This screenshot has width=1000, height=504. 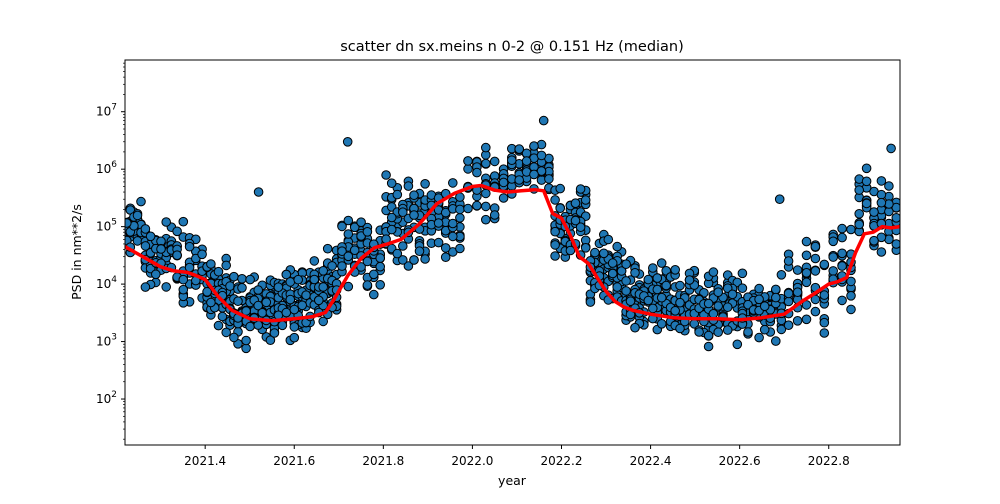 I want to click on y-tick-label: 10⁷, so click(x=106, y=111).